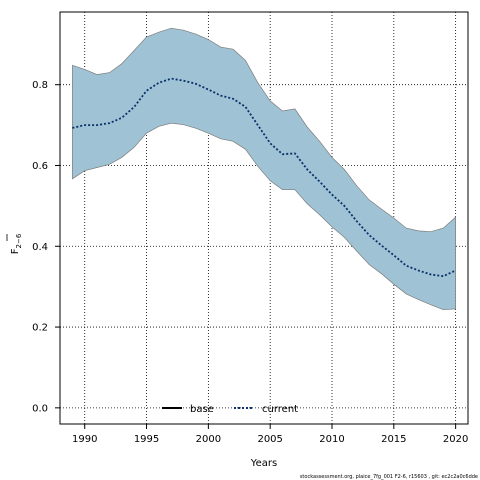 The width and height of the screenshot is (480, 480). What do you see at coordinates (84, 439) in the screenshot?
I see `x-tick-label: 1990` at bounding box center [84, 439].